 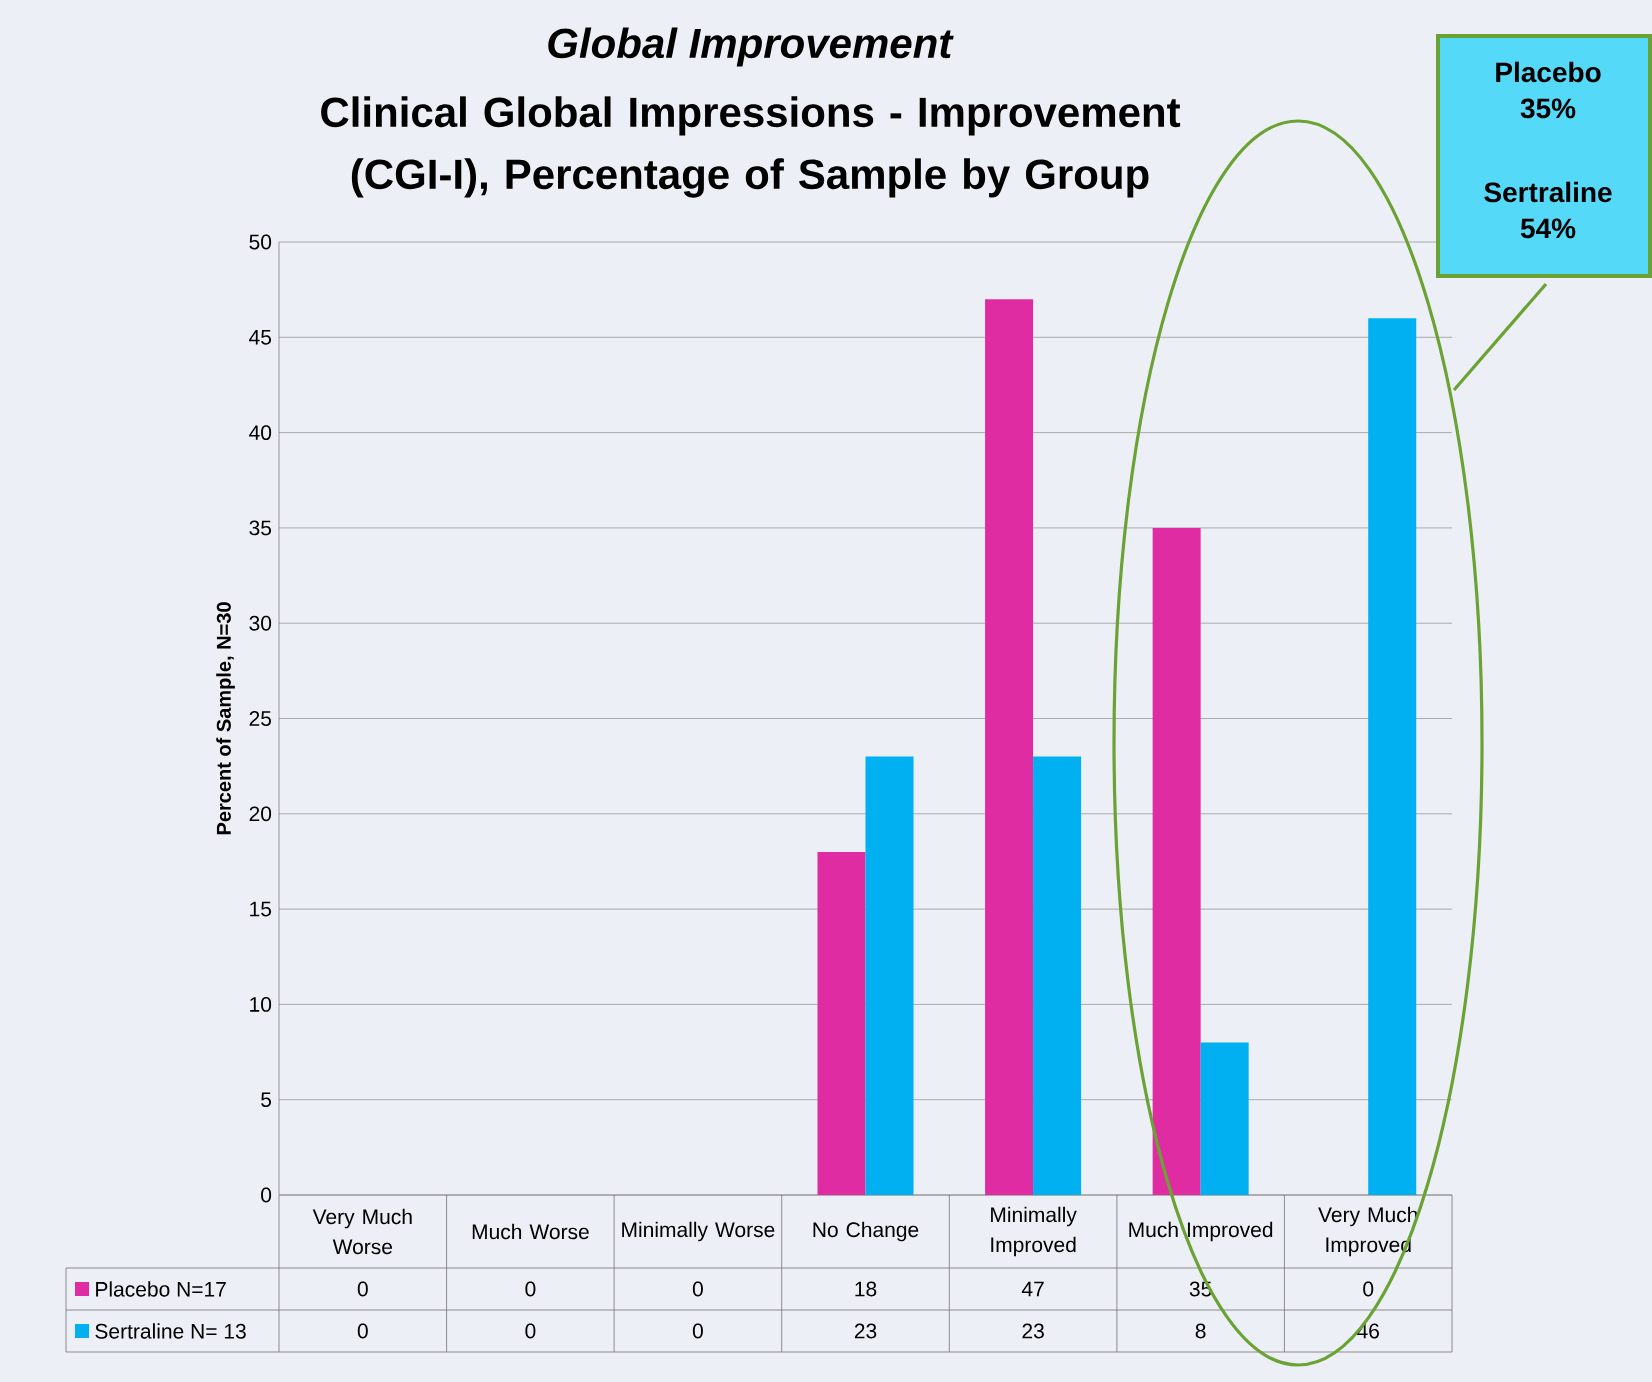 What do you see at coordinates (530, 1231) in the screenshot?
I see `x-tick-label: Much Worse` at bounding box center [530, 1231].